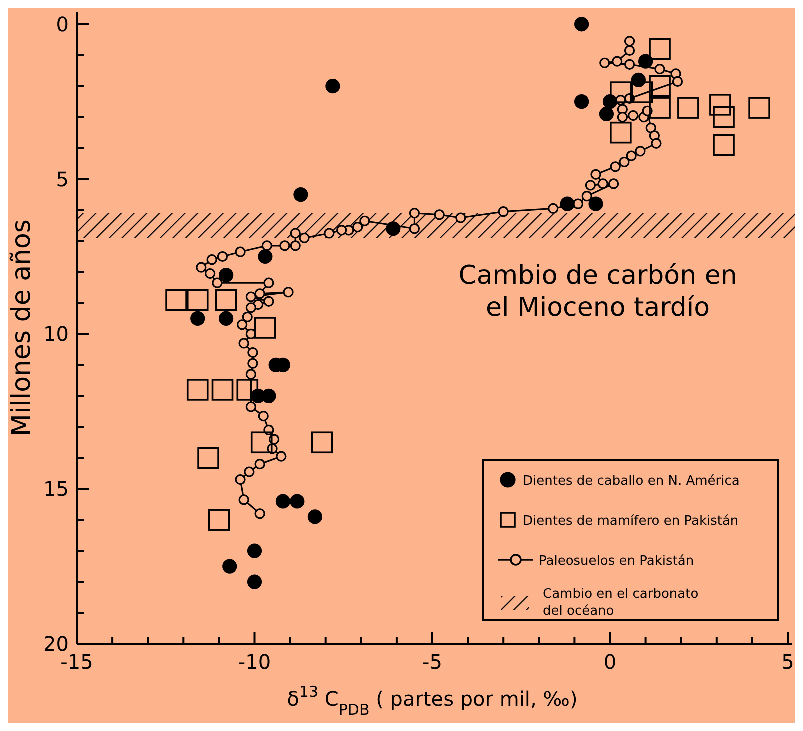 Image resolution: width=803 pixels, height=731 pixels. Describe the element at coordinates (621, 603) in the screenshot. I see `legend-label: Cambio en el carbonato del océano` at that location.